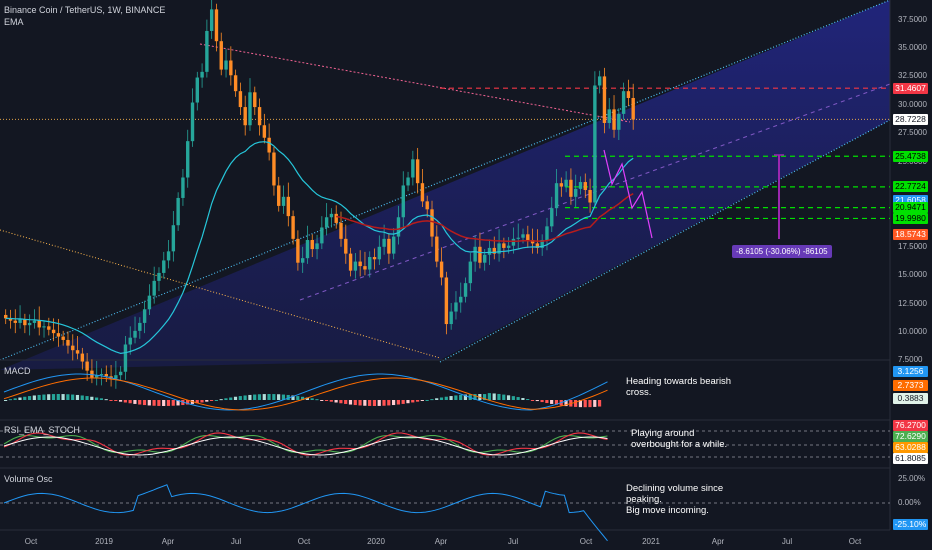 The height and width of the screenshot is (550, 932). Describe the element at coordinates (14, 22) in the screenshot. I see `indicator-ema-label: EMA` at that location.